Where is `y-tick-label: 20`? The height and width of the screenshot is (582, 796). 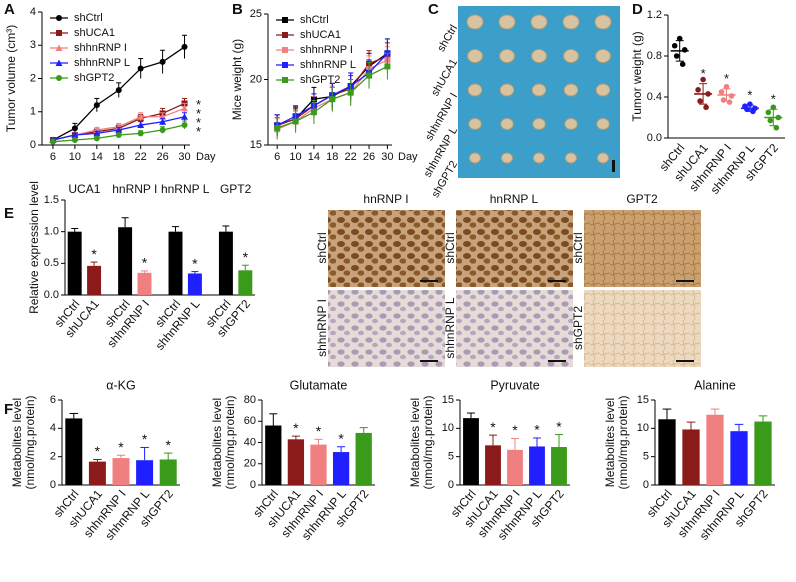 y-tick-label: 20 is located at coordinates (250, 464).